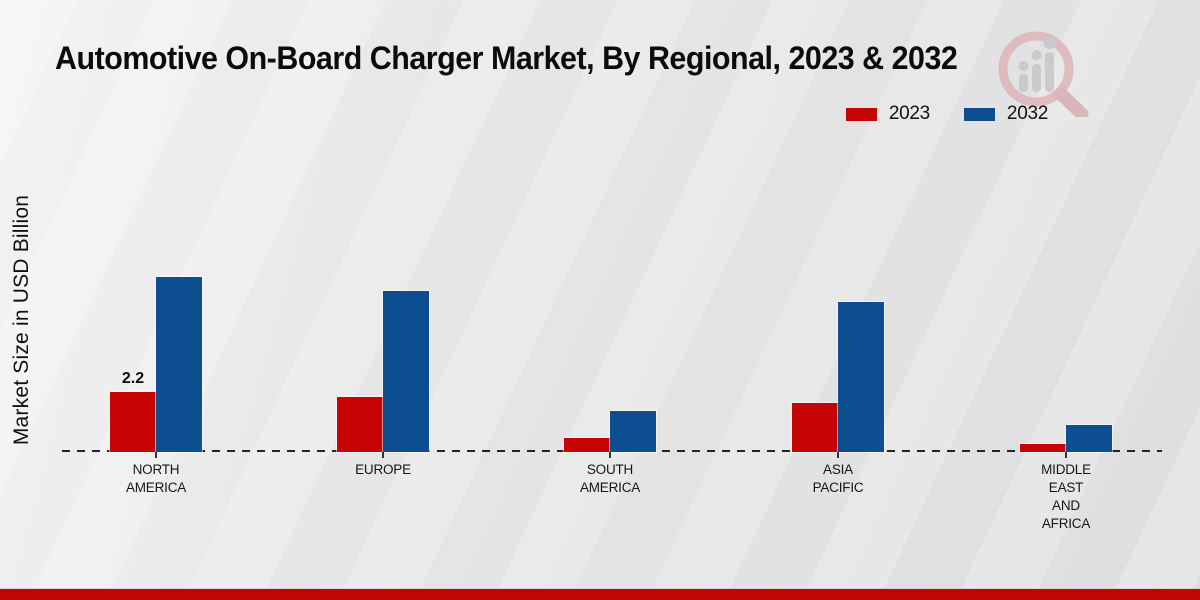 This screenshot has width=1200, height=600. What do you see at coordinates (909, 113) in the screenshot?
I see `legend-label-2023: 2023` at bounding box center [909, 113].